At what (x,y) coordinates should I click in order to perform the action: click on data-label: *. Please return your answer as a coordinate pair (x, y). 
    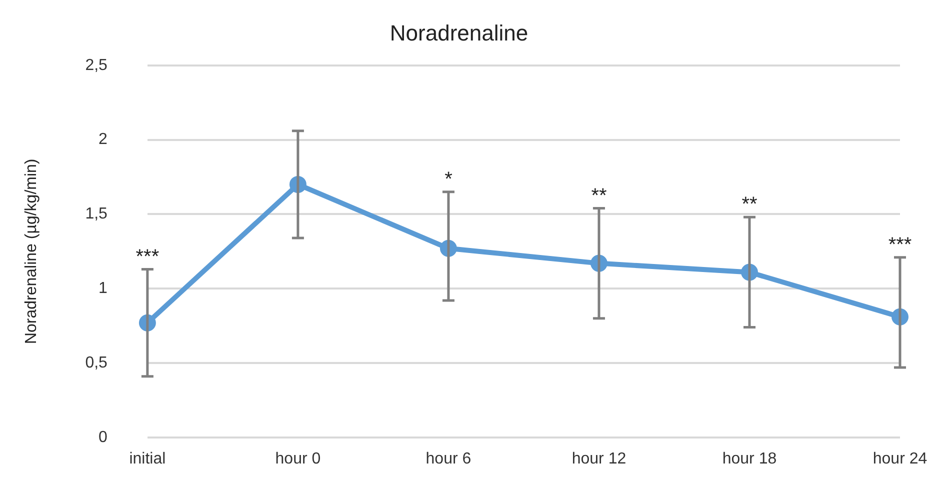
    Looking at the image, I should click on (448, 179).